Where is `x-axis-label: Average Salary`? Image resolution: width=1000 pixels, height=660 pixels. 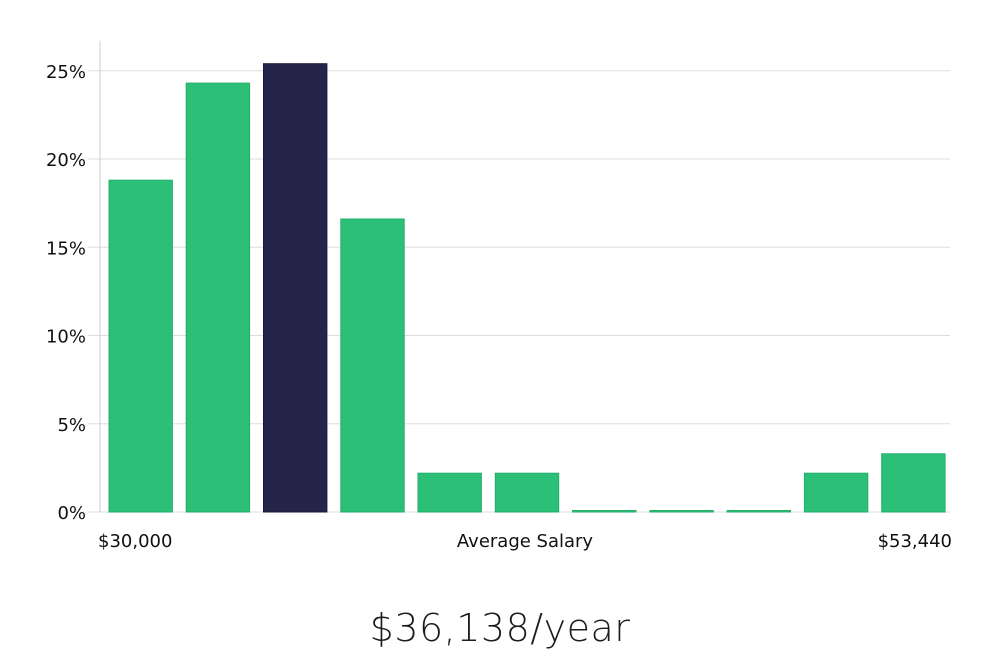
x-axis-label: Average Salary is located at coordinates (525, 541).